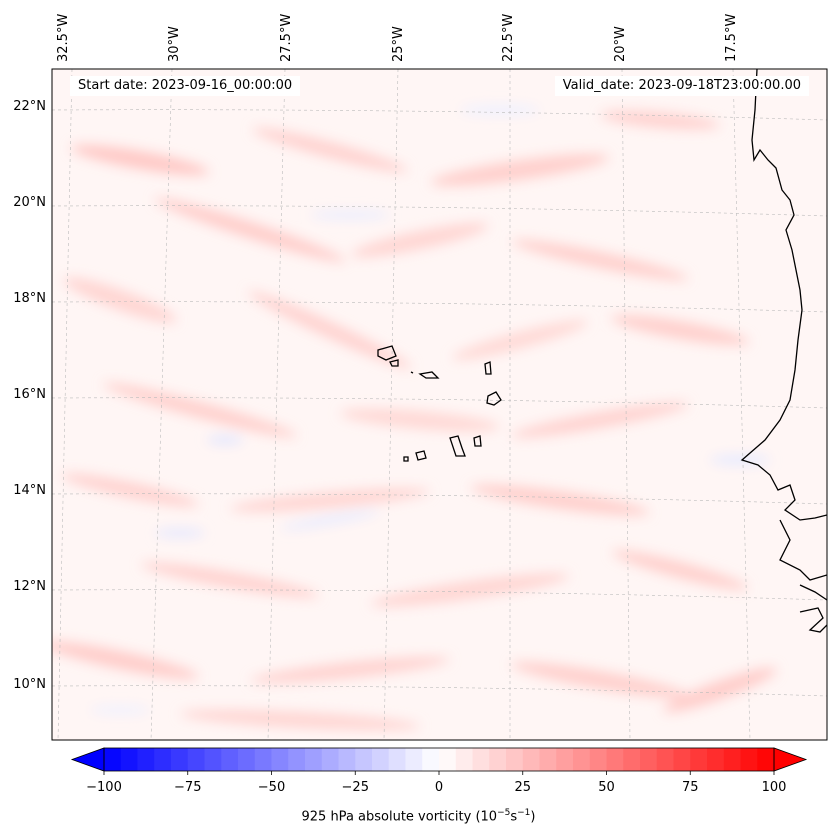 The image size is (837, 839). I want to click on colorbar-tick-label: 100, so click(774, 787).